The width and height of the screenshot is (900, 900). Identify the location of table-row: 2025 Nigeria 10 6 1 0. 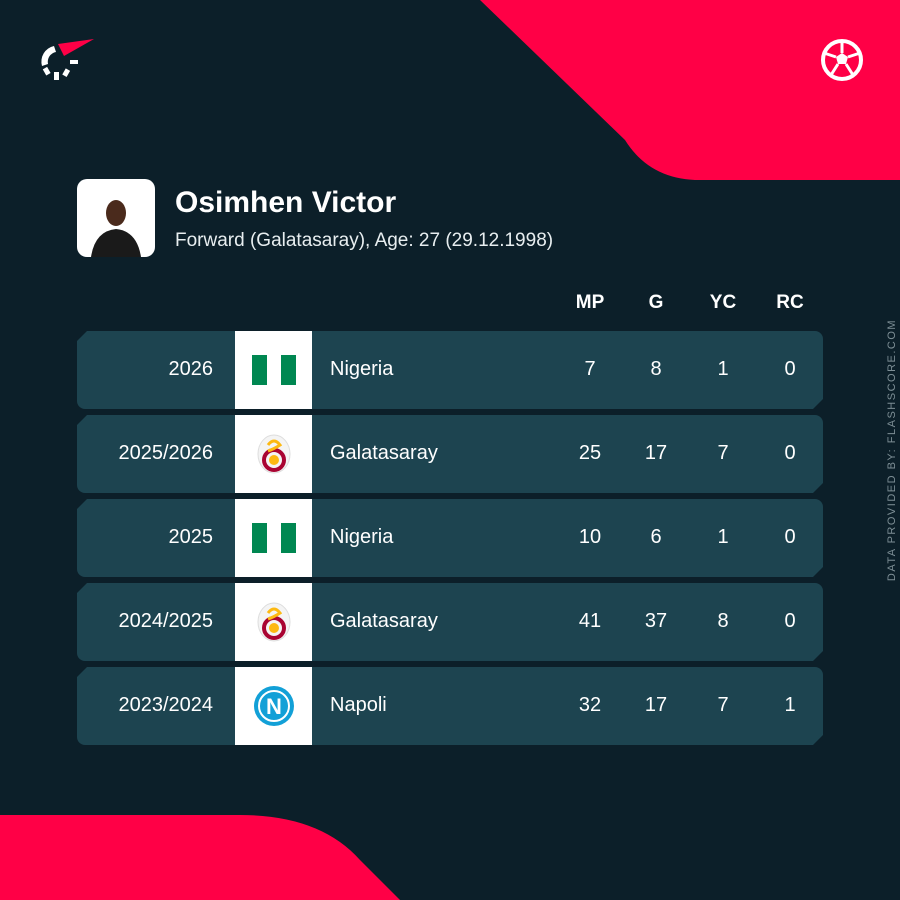
(450, 538).